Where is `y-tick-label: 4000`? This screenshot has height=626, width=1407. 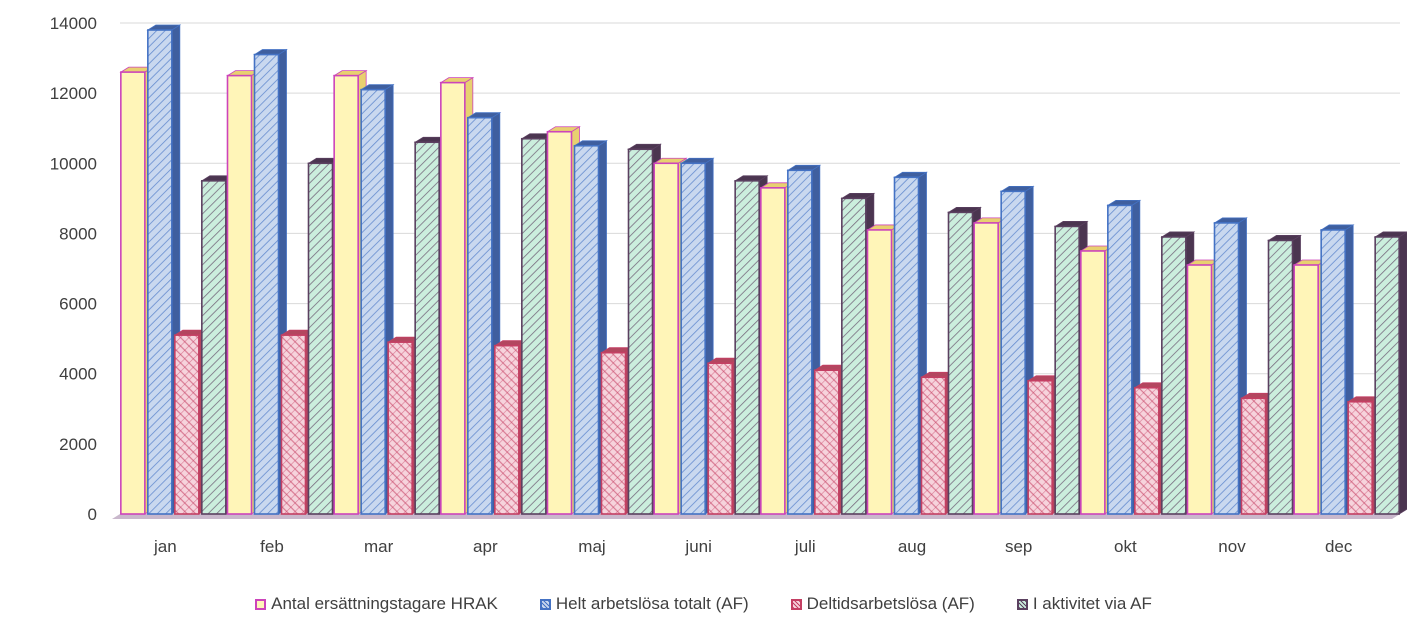 y-tick-label: 4000 is located at coordinates (78, 374).